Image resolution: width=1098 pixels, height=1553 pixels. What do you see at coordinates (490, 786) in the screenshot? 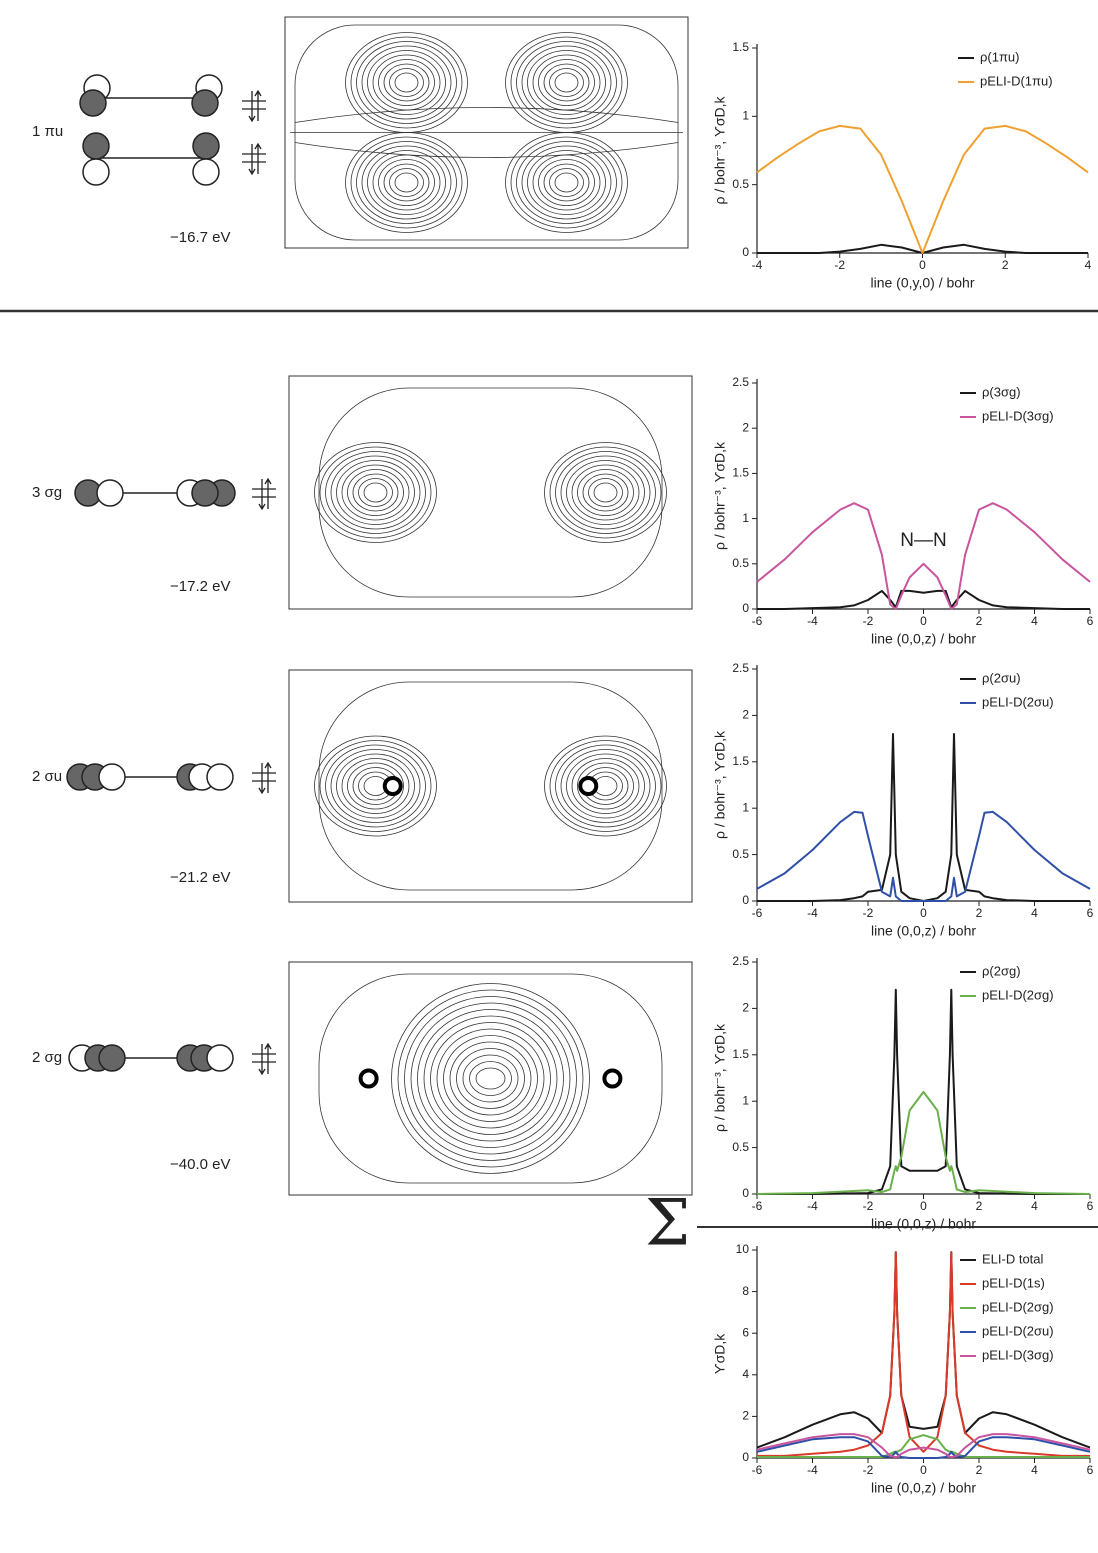
I see `contour-frame` at bounding box center [490, 786].